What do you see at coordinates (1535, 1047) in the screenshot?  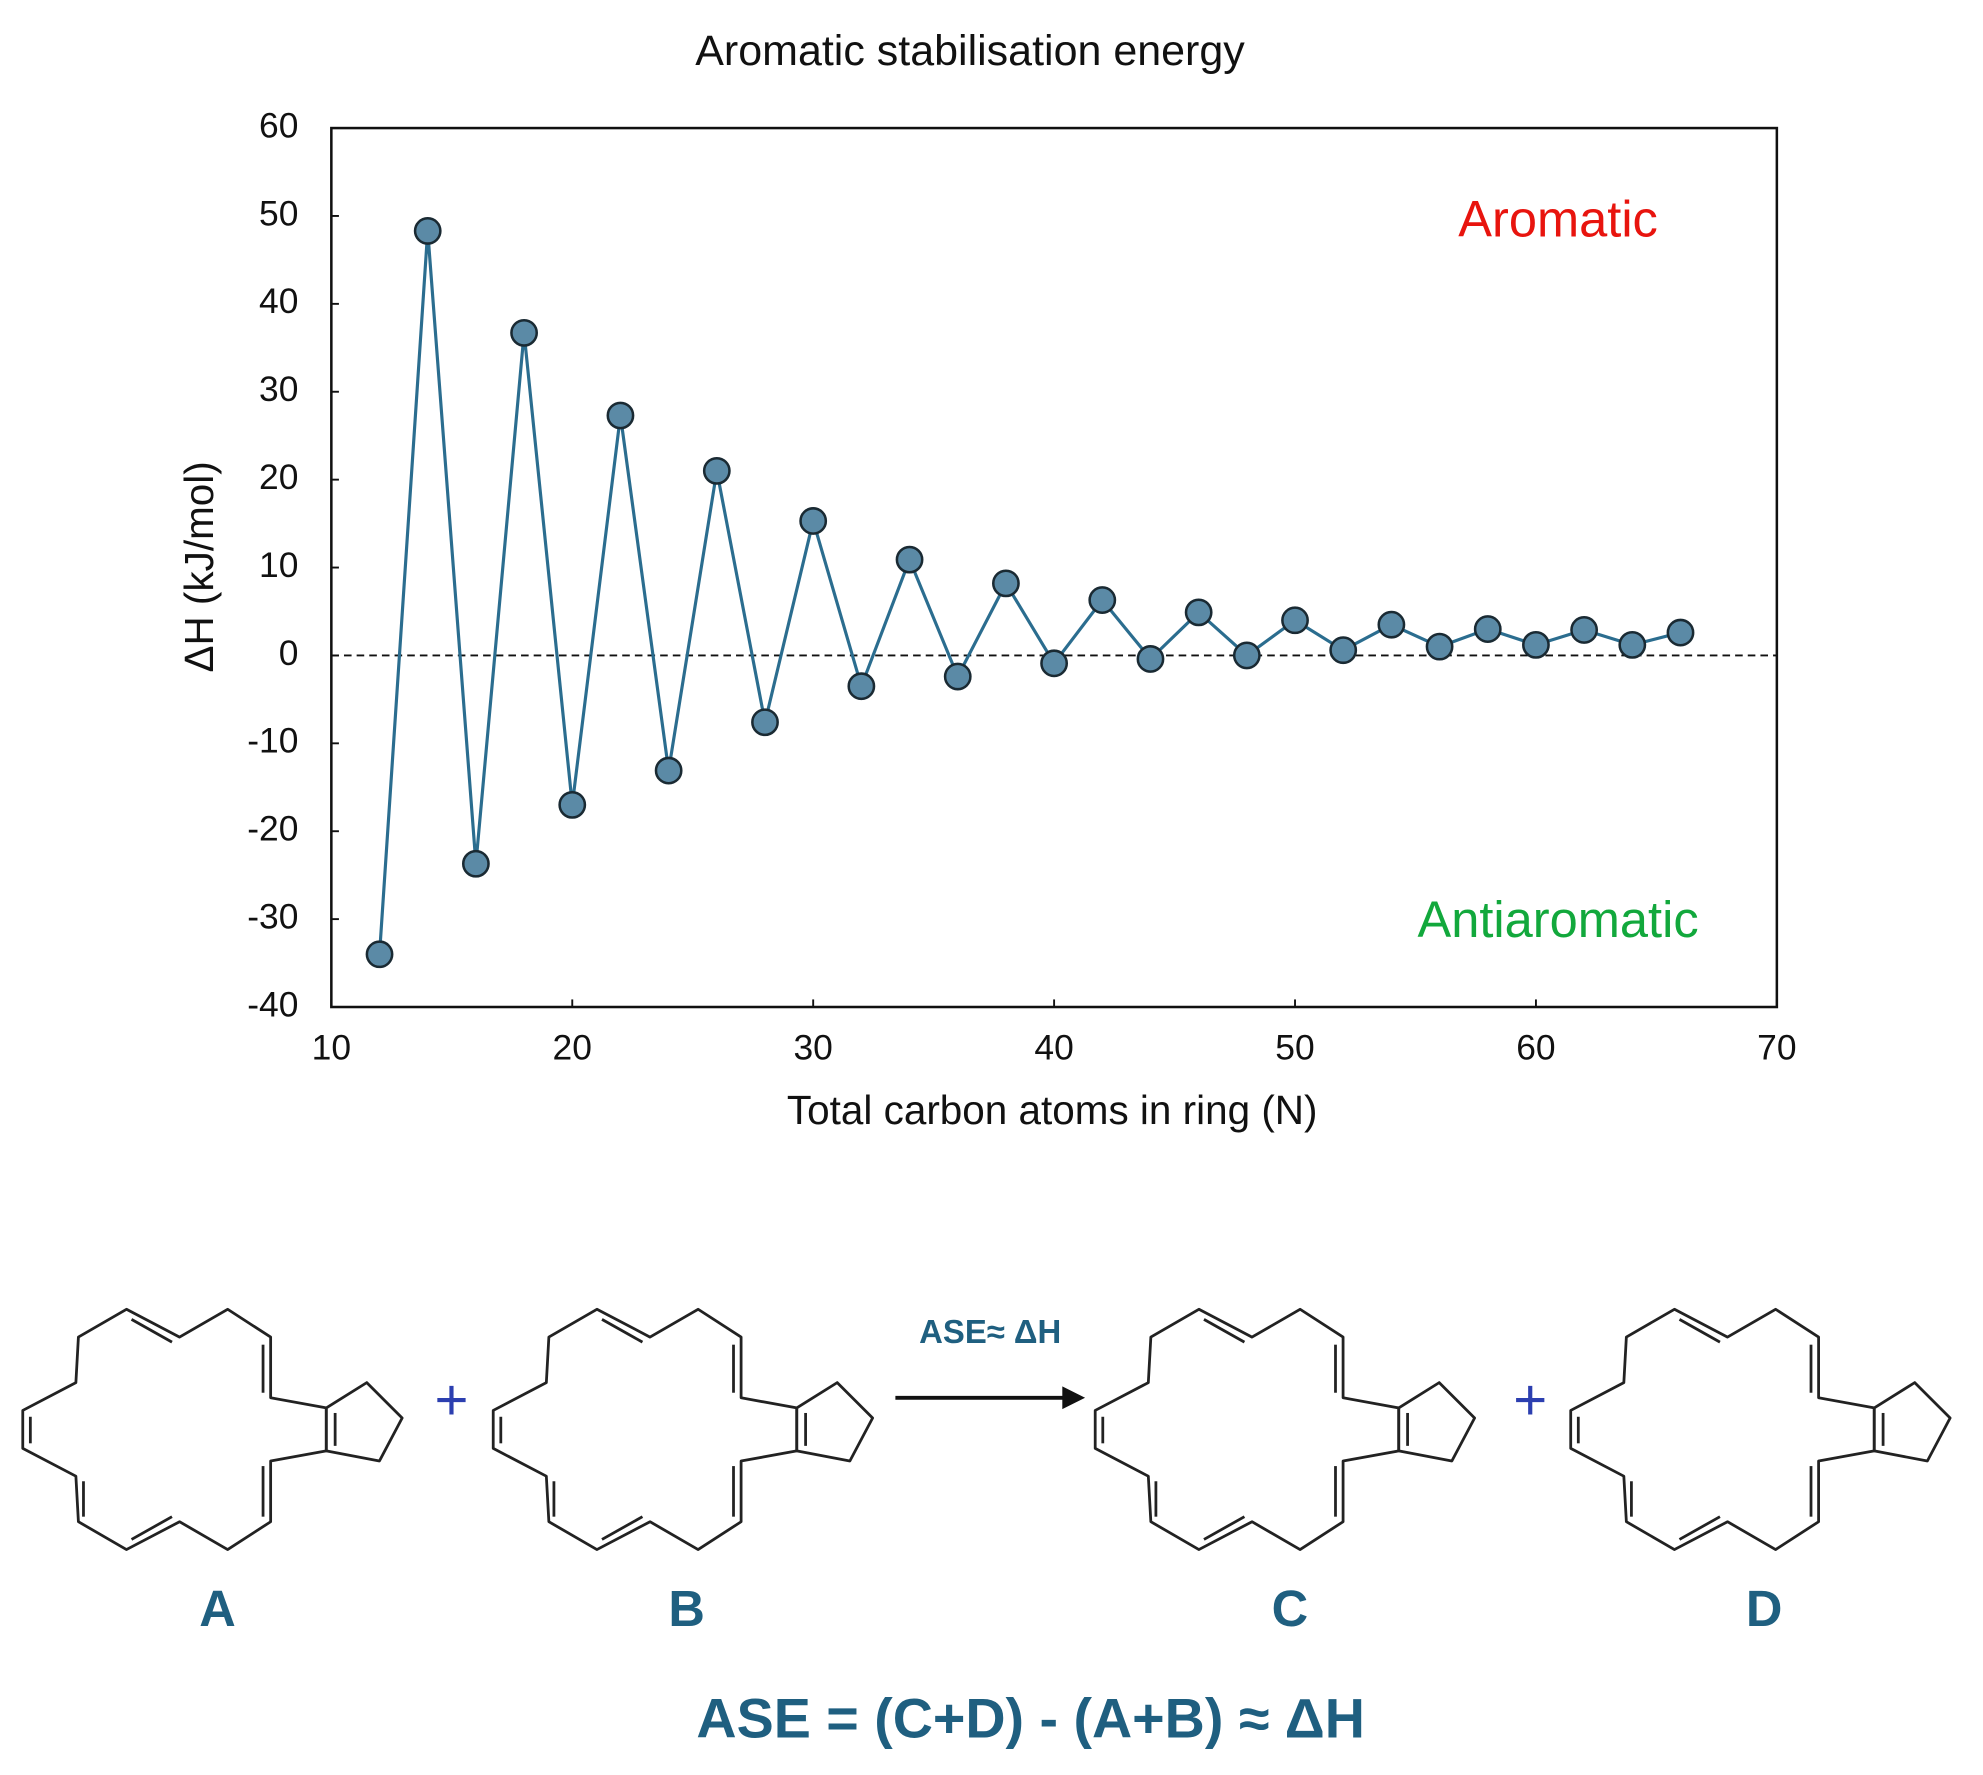 I see `x-tick-label: 60` at bounding box center [1535, 1047].